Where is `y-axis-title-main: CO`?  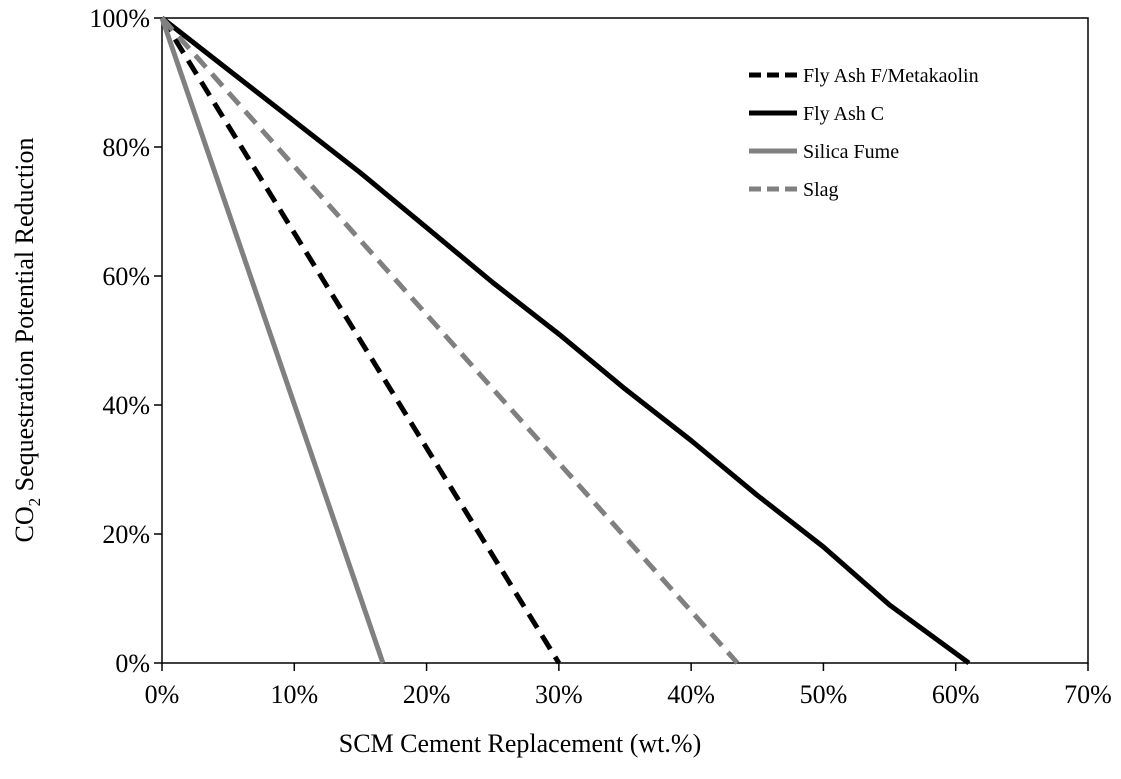
y-axis-title-main: CO is located at coordinates (24, 524).